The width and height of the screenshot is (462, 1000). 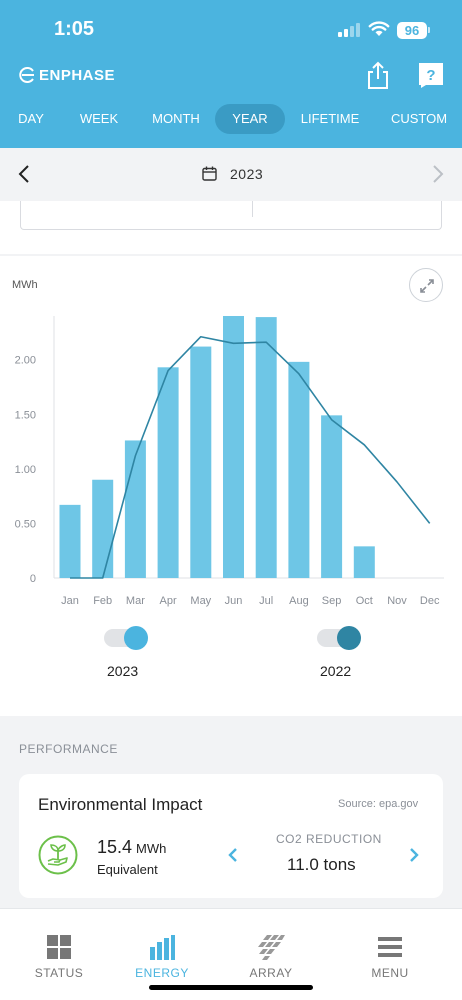 What do you see at coordinates (102, 601) in the screenshot?
I see `x-tick-label: Feb` at bounding box center [102, 601].